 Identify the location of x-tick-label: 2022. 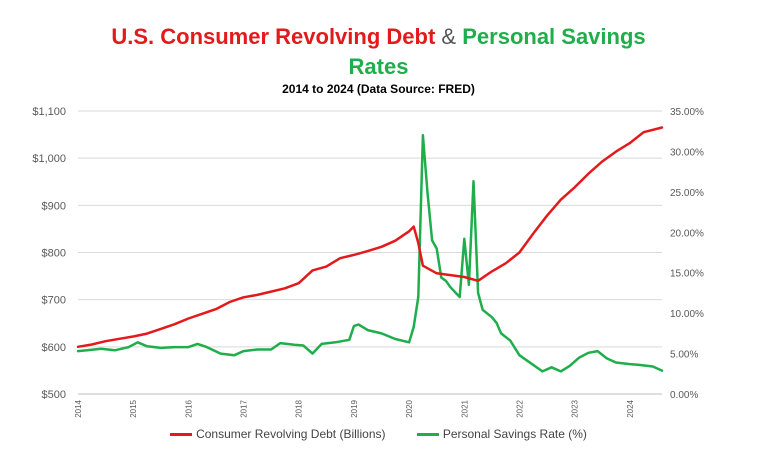
(519, 408).